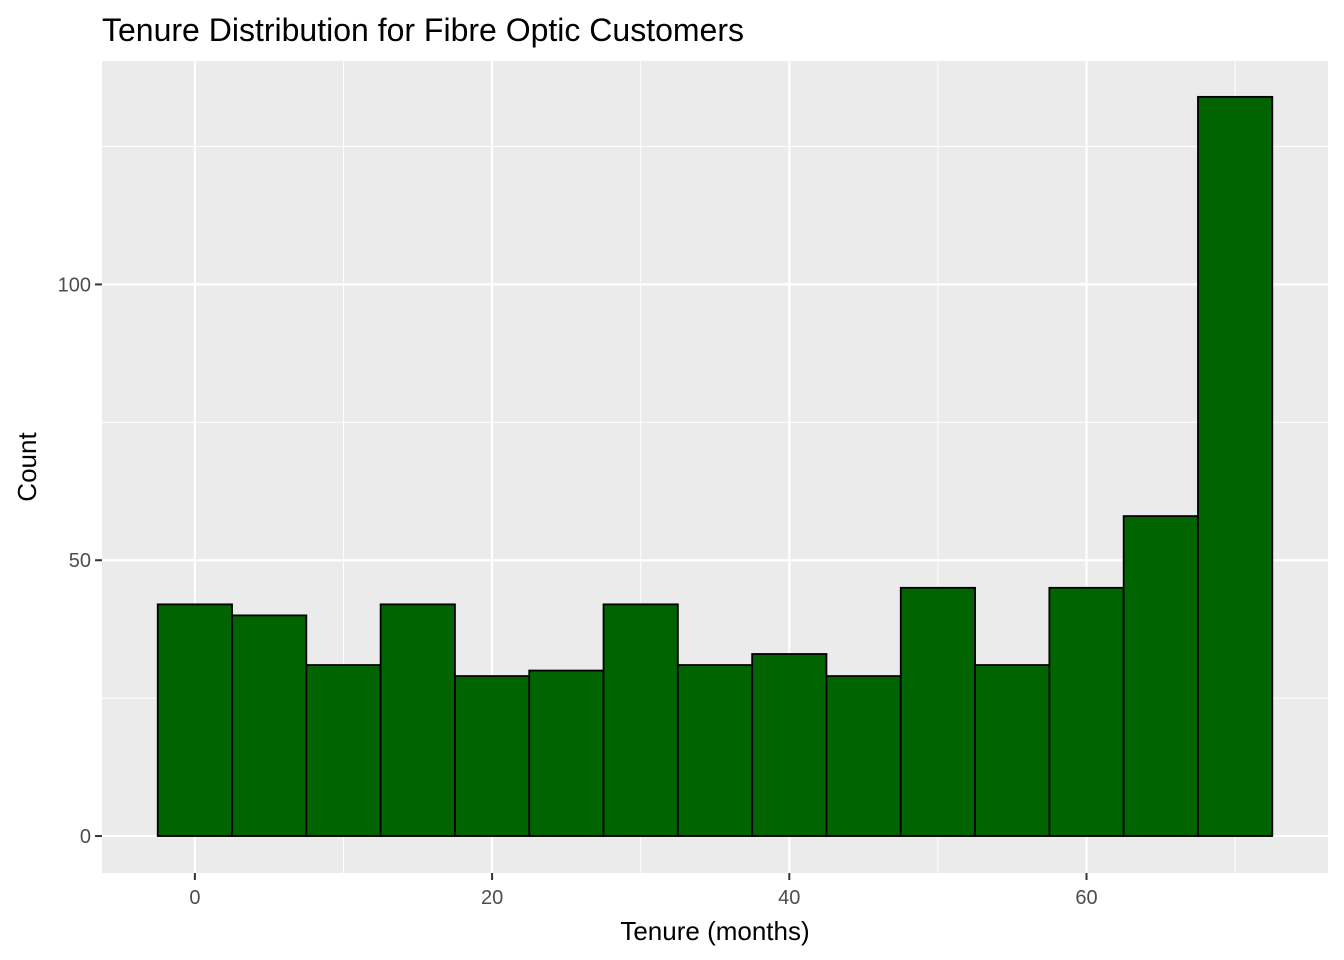  What do you see at coordinates (714, 931) in the screenshot?
I see `x-axis-title: Tenure (months)` at bounding box center [714, 931].